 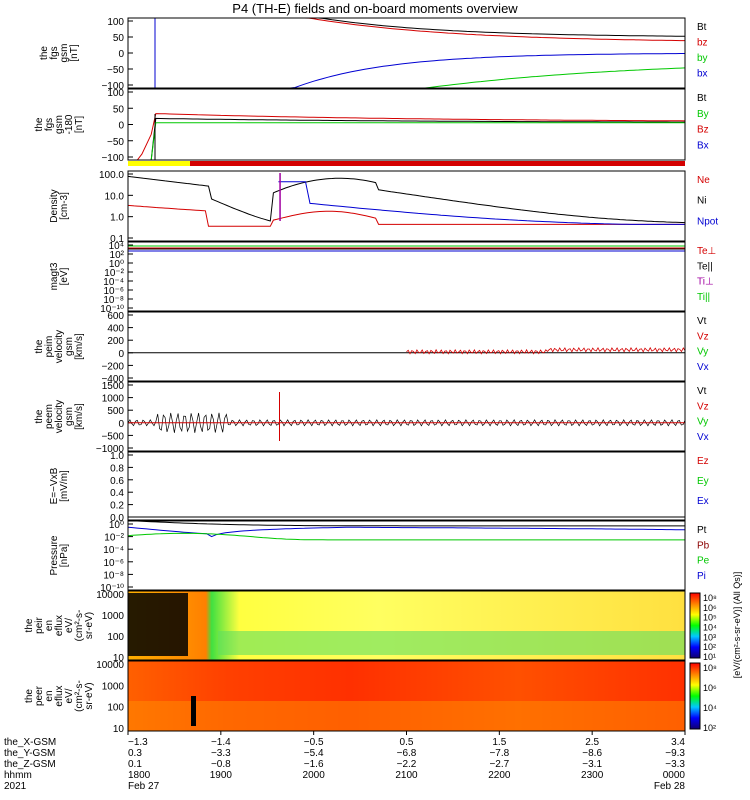 I want to click on y-tick-label: 0.2, so click(x=117, y=506).